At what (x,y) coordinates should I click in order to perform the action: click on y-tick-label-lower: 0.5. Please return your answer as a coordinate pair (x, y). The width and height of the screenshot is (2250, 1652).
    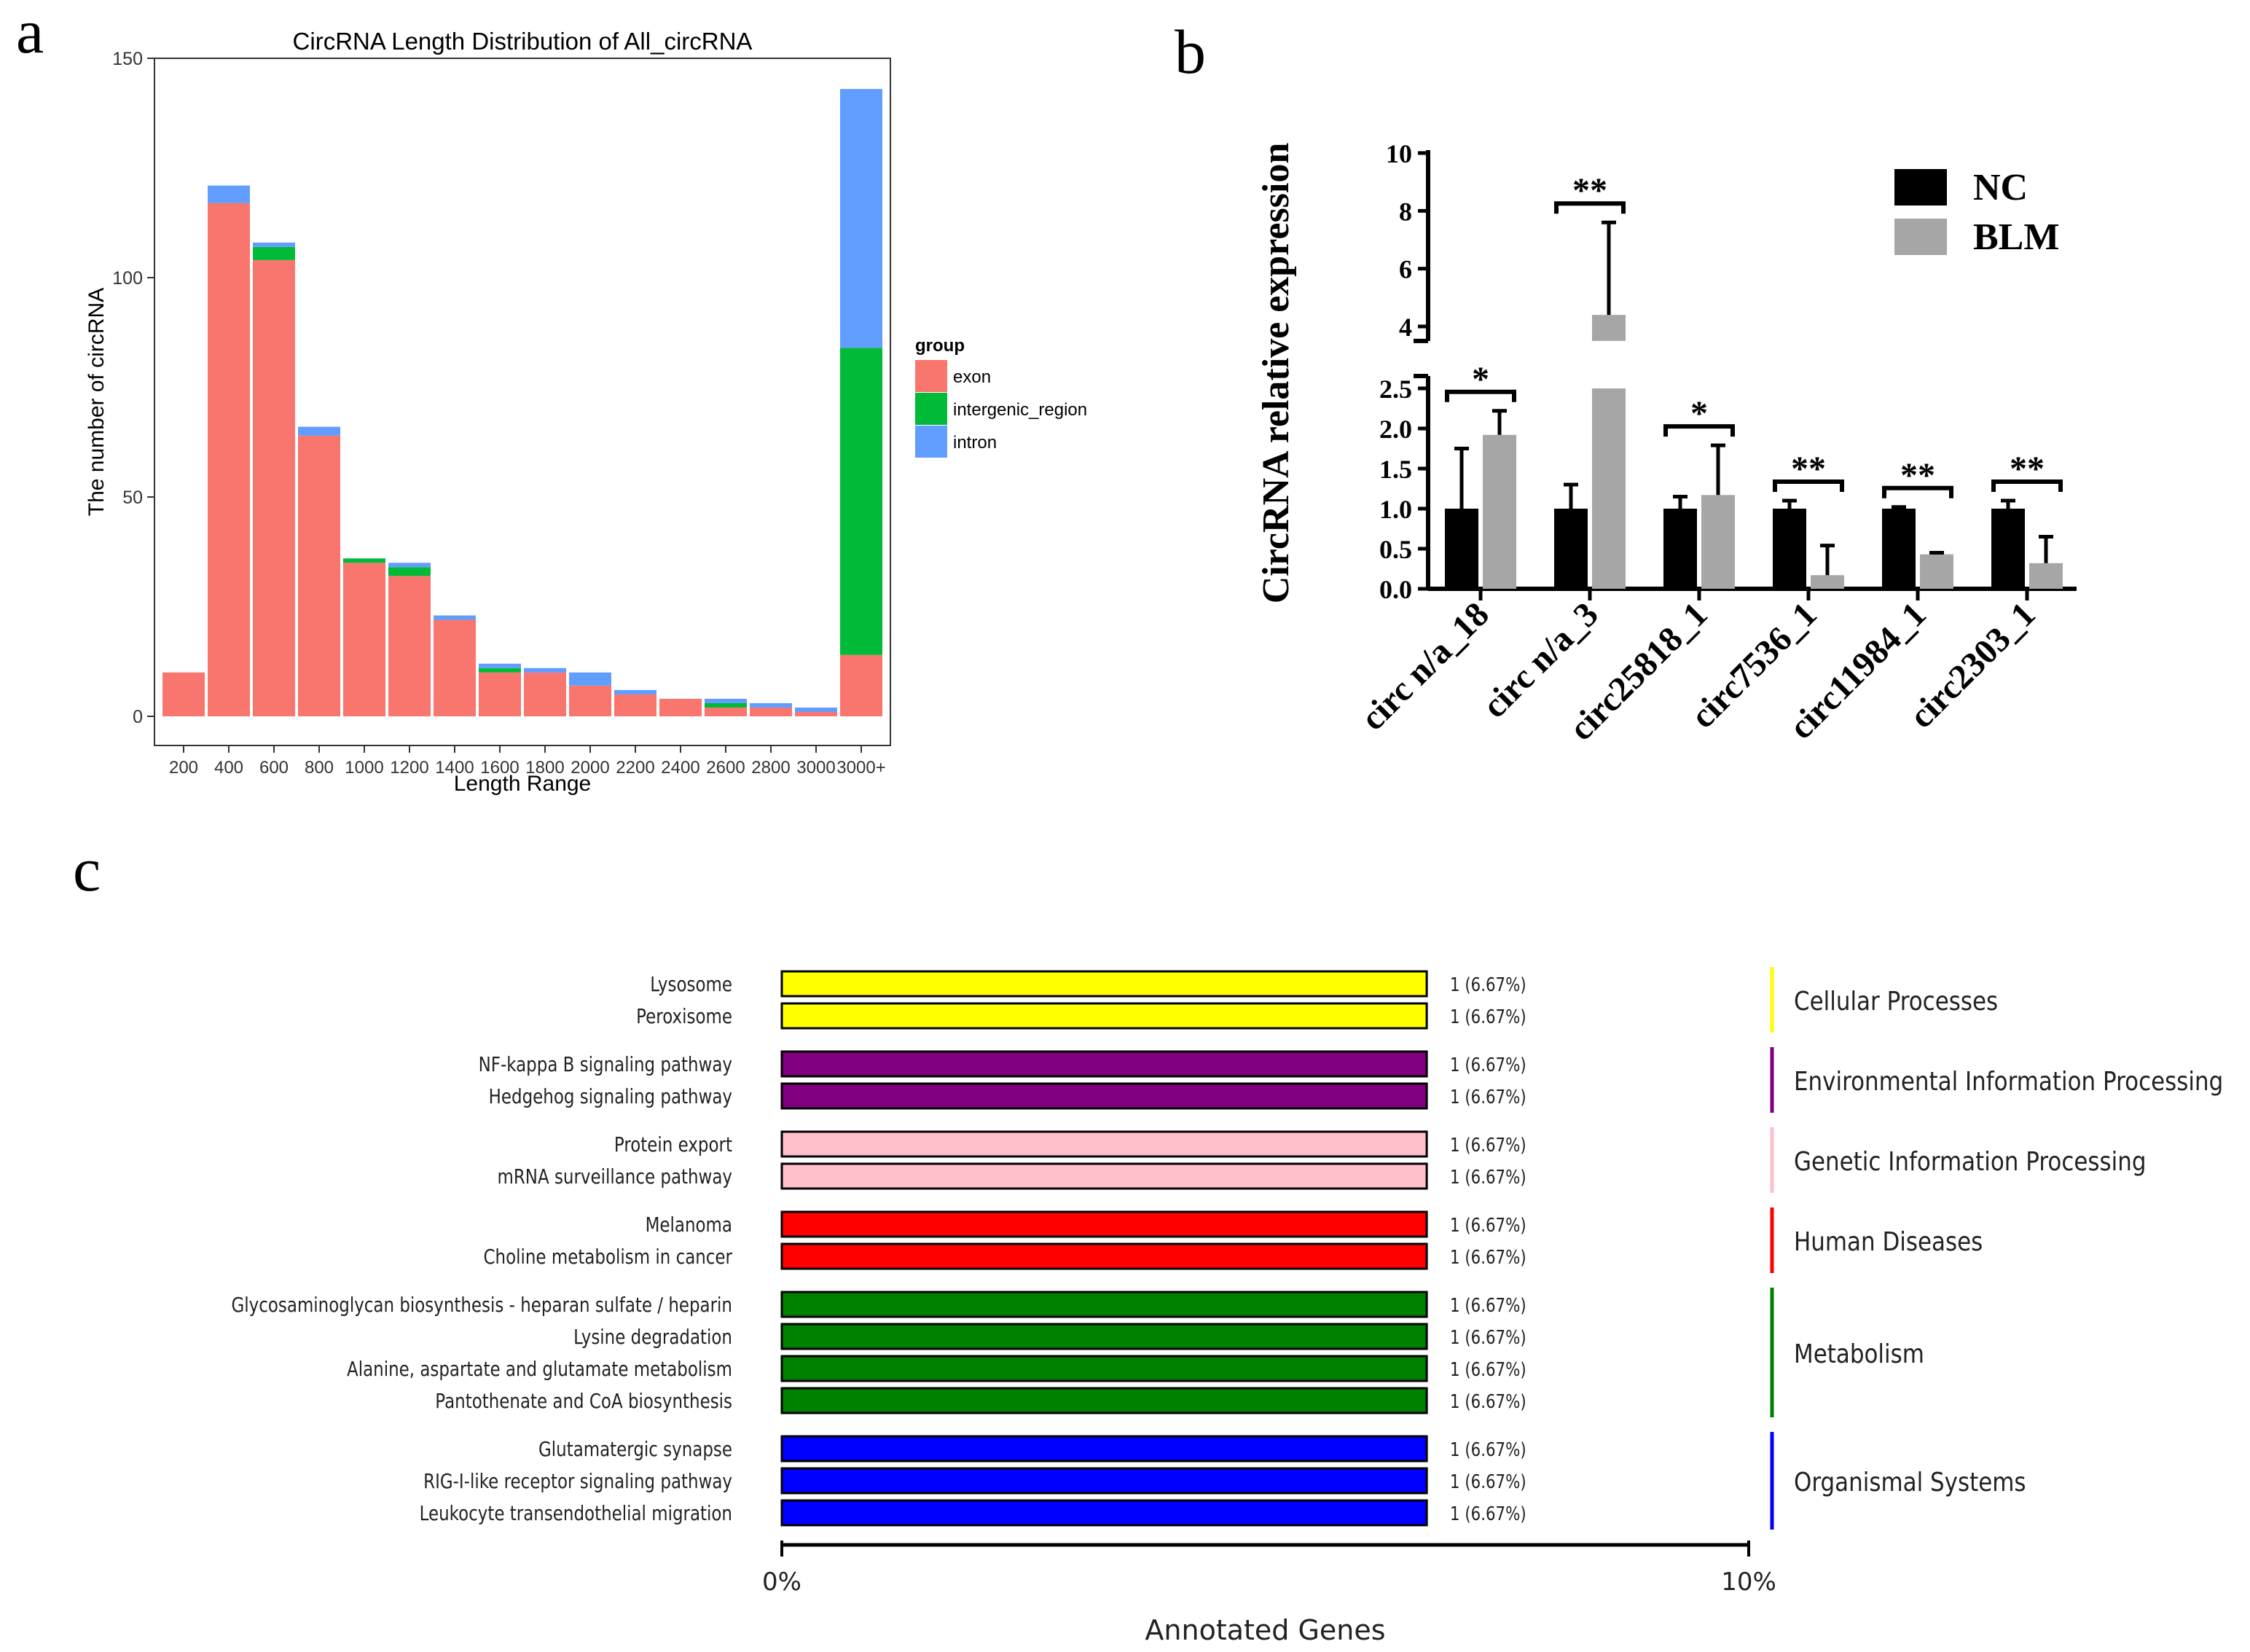
    Looking at the image, I should click on (1395, 549).